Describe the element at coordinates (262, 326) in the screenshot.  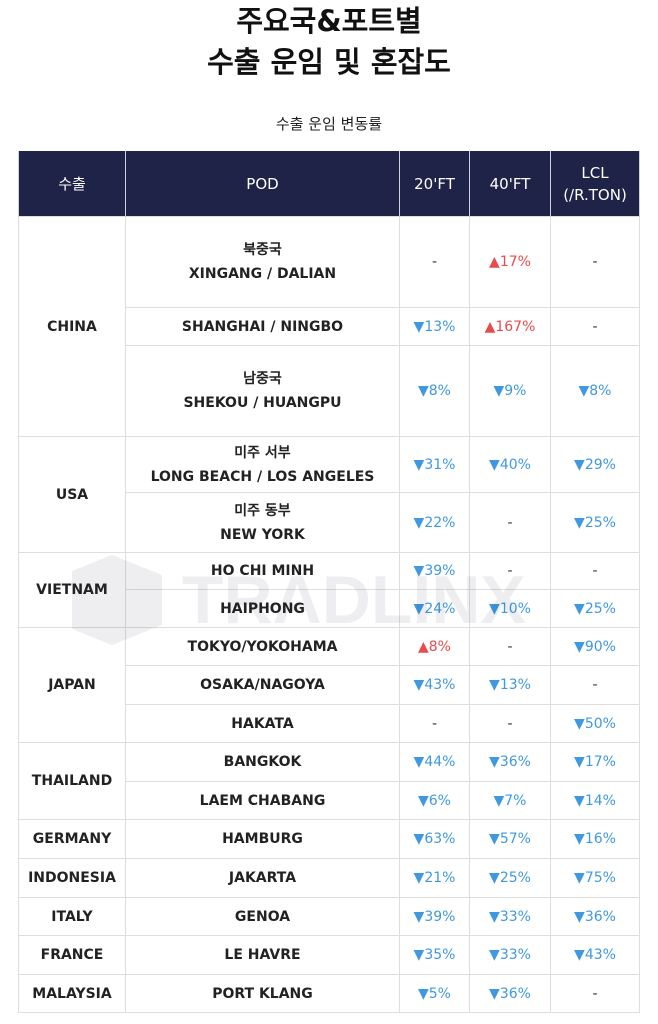
I see `pod-cell: SHANGHAI / NINGBO` at that location.